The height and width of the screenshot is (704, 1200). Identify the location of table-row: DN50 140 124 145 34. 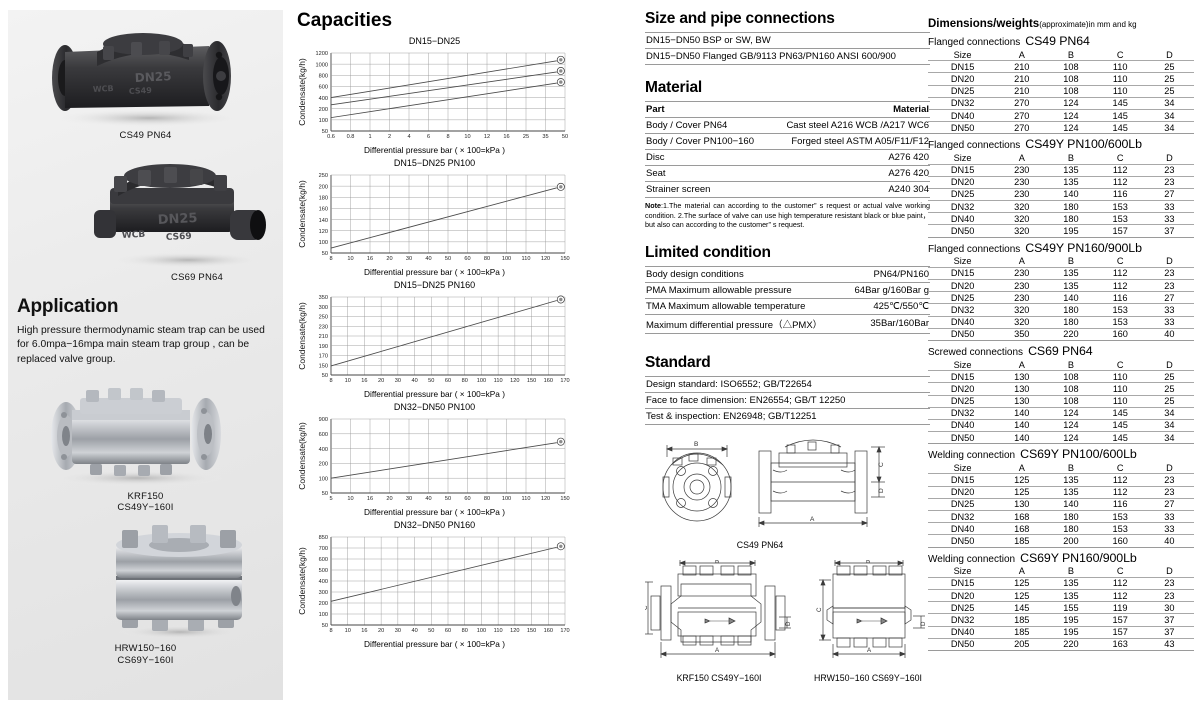
(1061, 438).